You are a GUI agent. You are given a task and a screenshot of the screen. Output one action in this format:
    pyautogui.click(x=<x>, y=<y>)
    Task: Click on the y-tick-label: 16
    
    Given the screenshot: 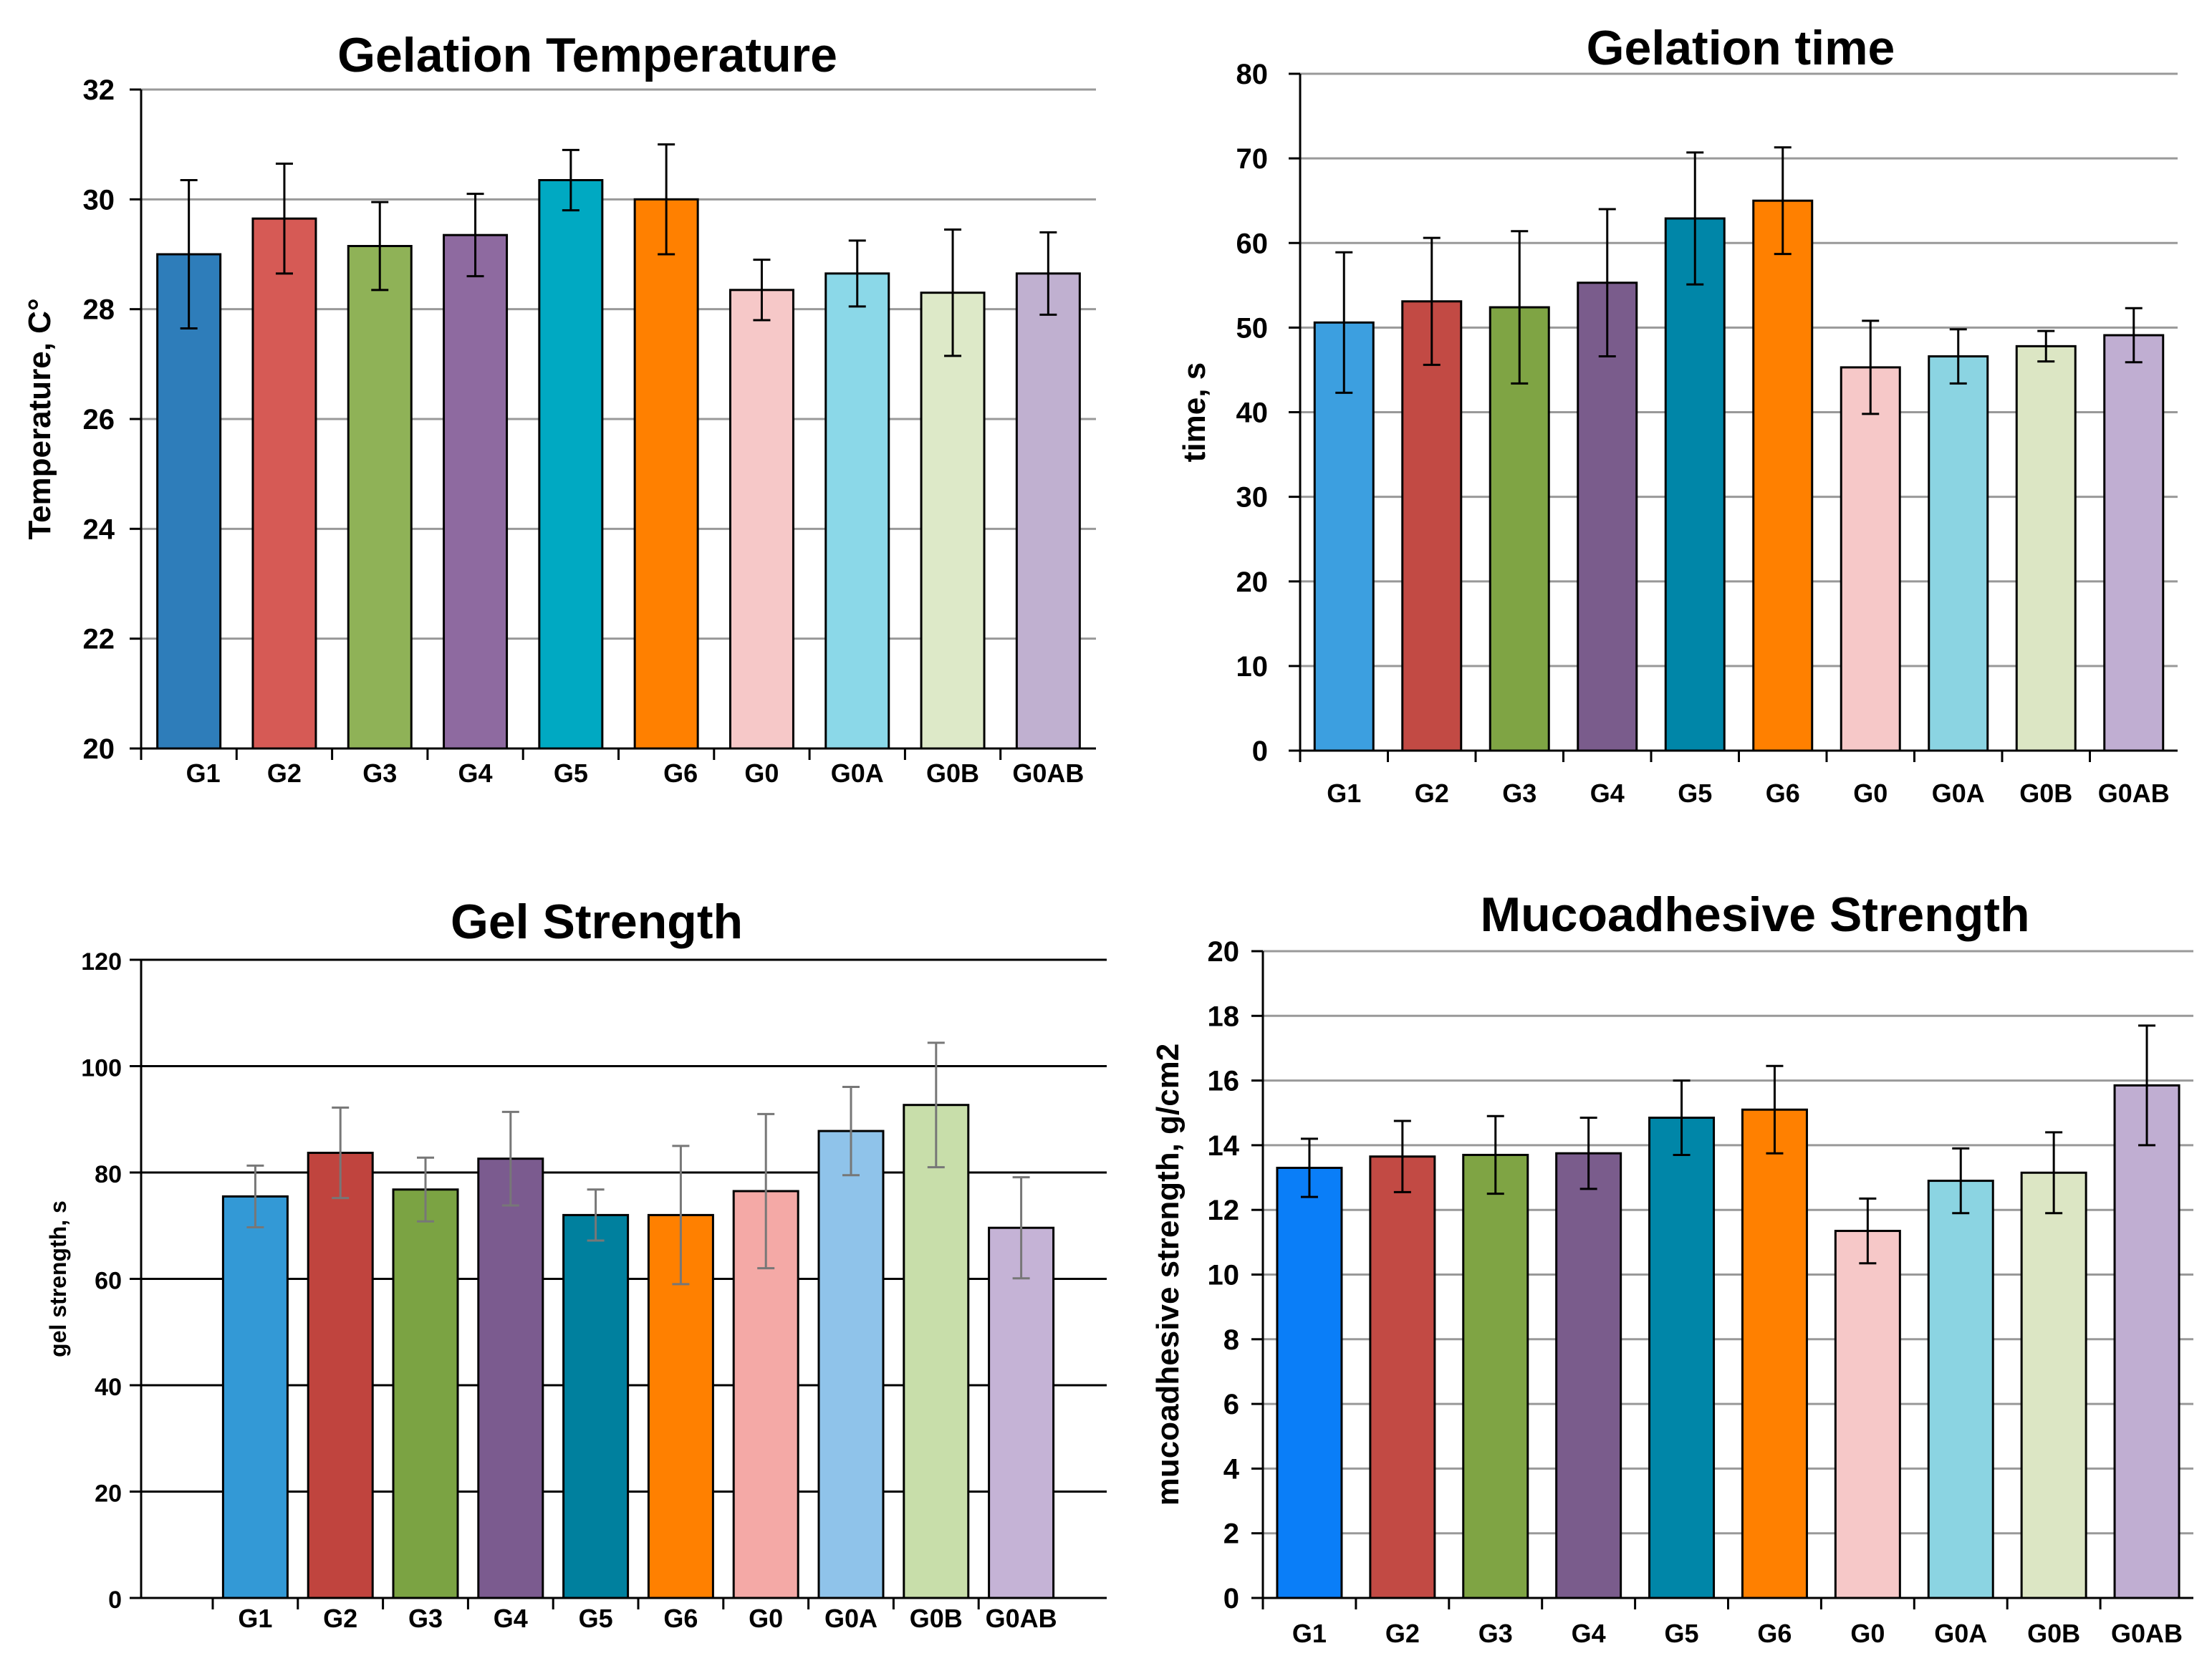 What is the action you would take?
    pyautogui.click(x=1224, y=1081)
    